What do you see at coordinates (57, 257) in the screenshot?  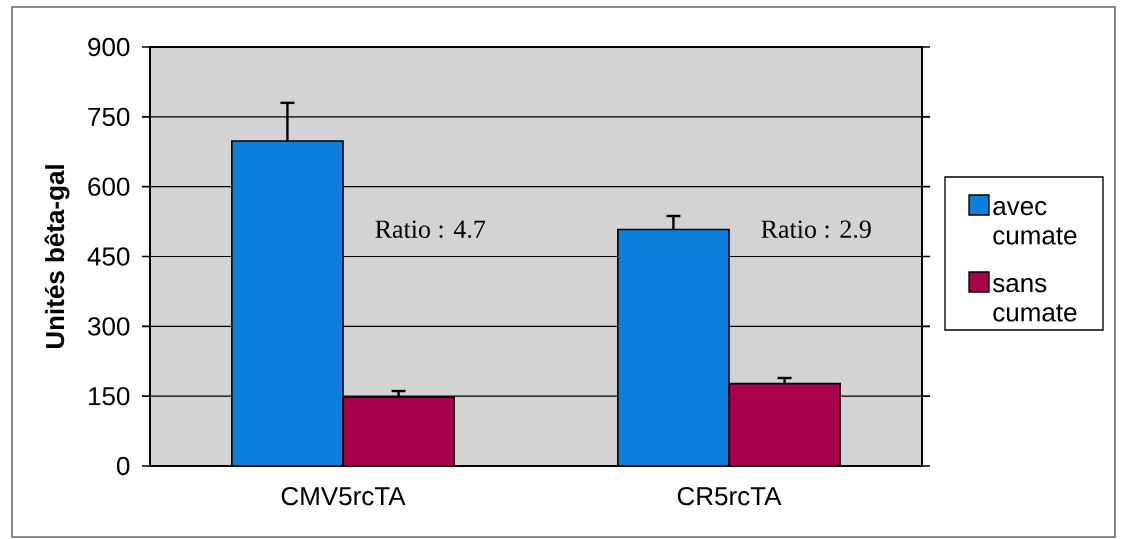 I see `y-axis-title: Unités bêta-gal` at bounding box center [57, 257].